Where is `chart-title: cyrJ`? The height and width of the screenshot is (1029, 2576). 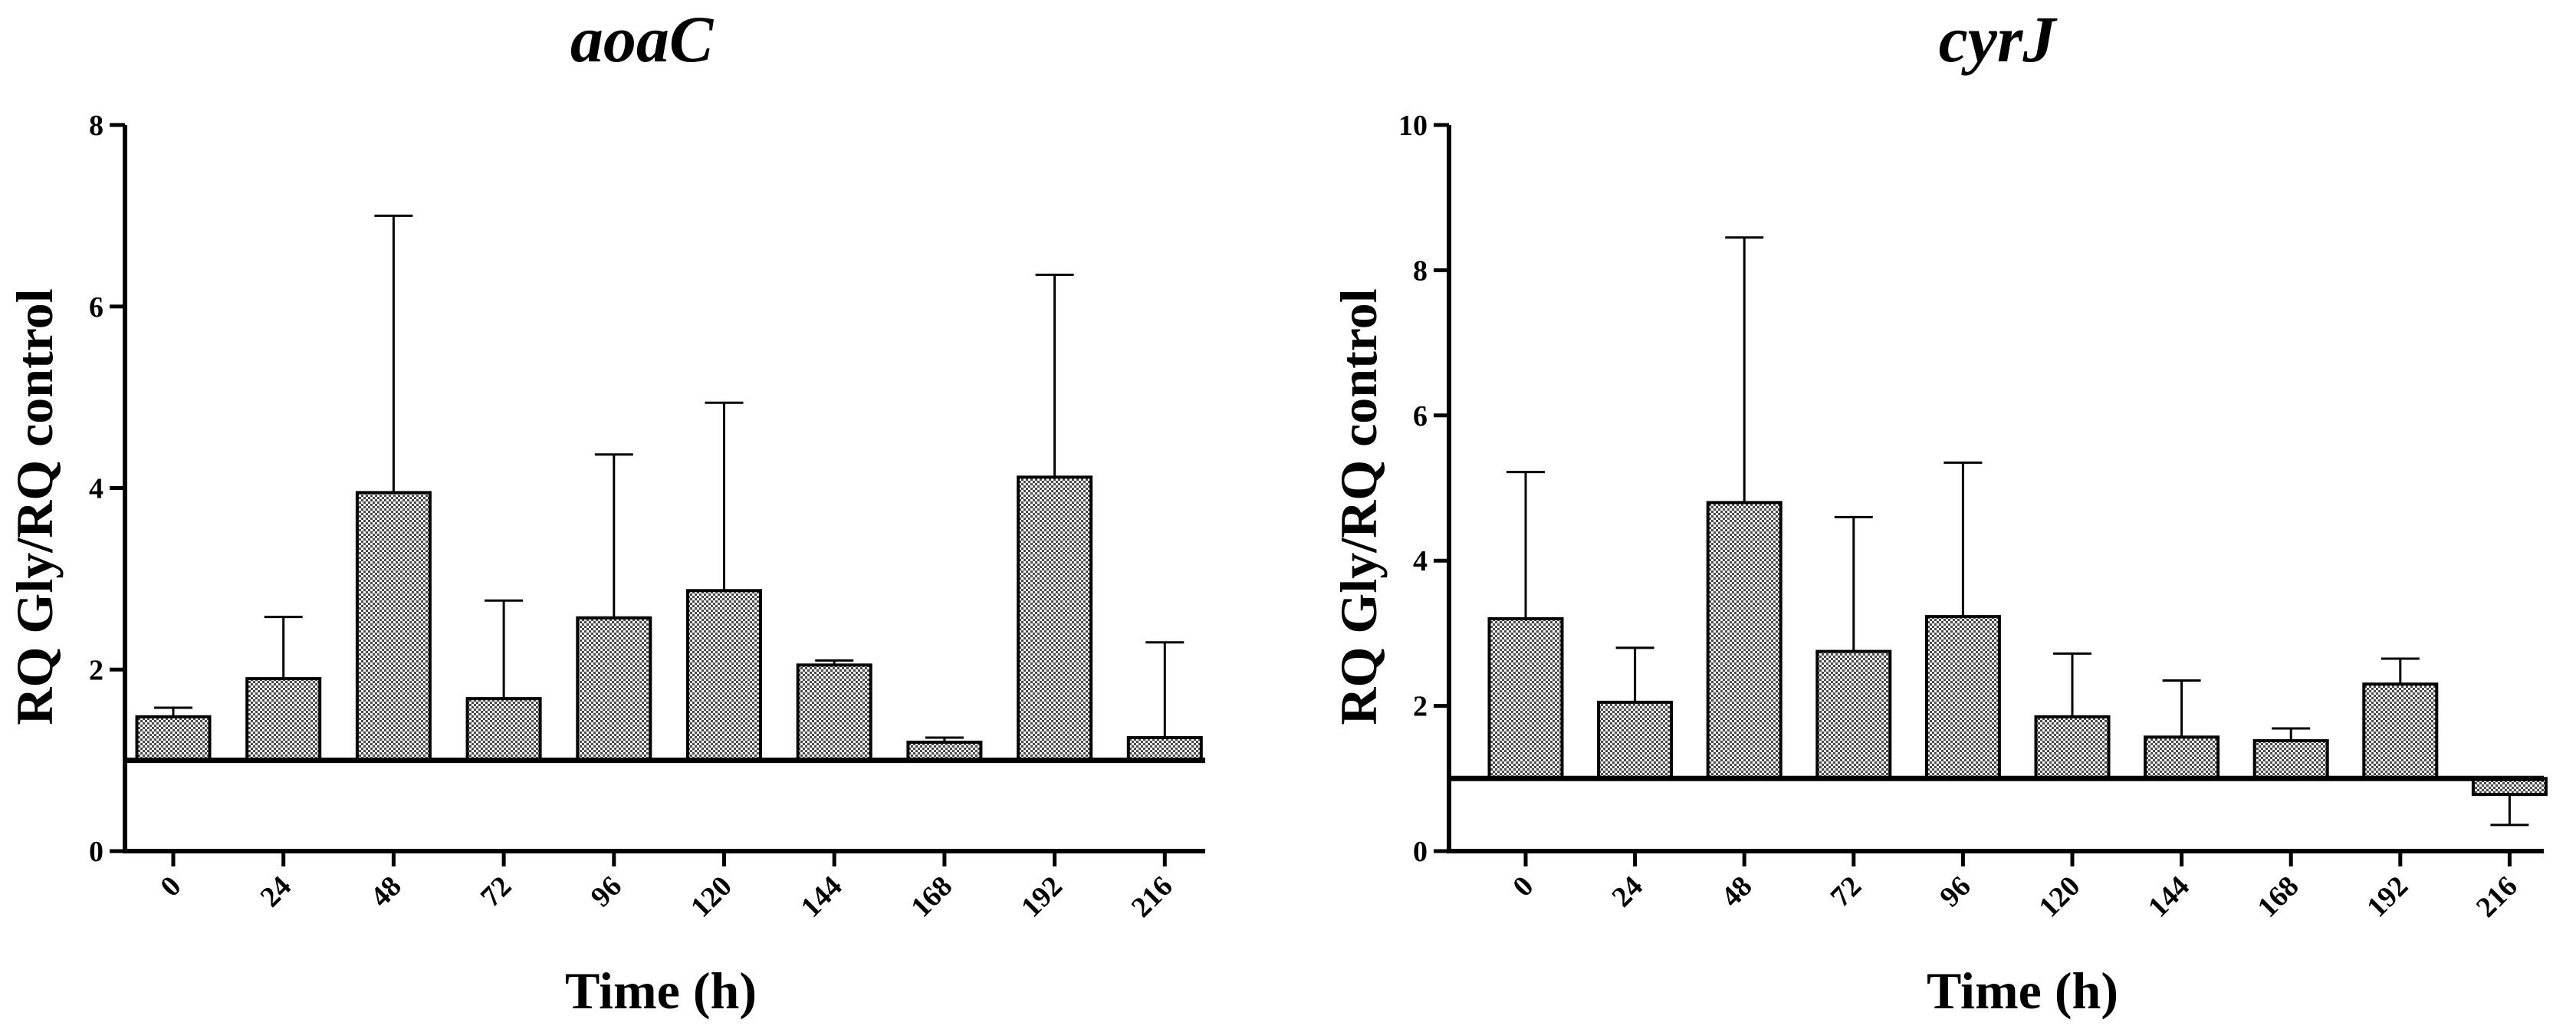
chart-title: cyrJ is located at coordinates (1998, 39).